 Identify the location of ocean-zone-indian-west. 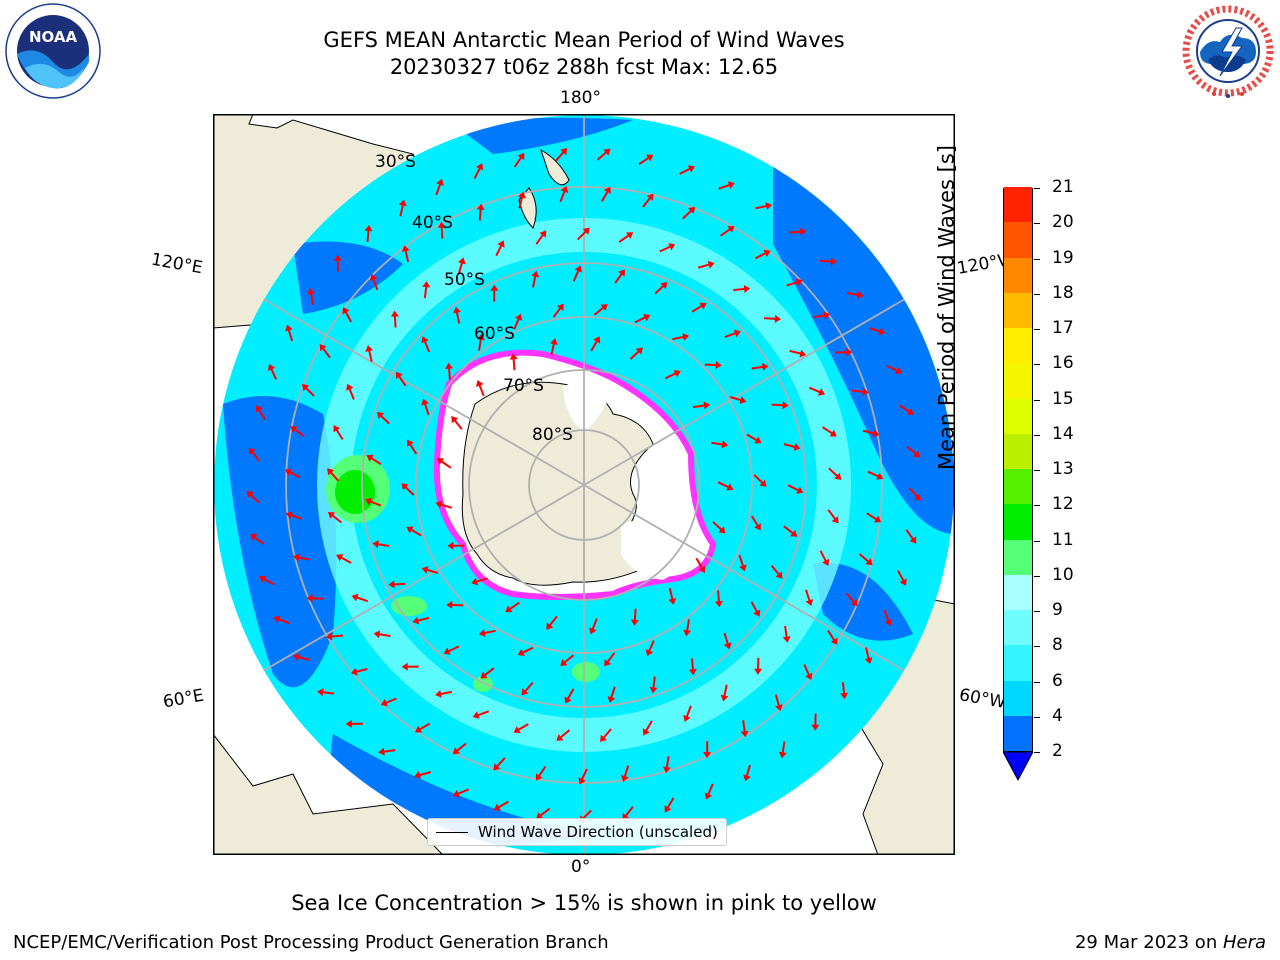
(280, 542).